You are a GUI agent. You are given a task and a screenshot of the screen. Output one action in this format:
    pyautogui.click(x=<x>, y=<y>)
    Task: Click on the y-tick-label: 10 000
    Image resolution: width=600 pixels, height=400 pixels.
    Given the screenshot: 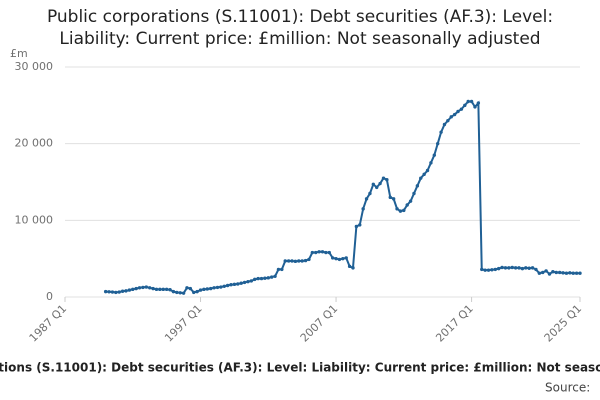 What is the action you would take?
    pyautogui.click(x=34, y=219)
    